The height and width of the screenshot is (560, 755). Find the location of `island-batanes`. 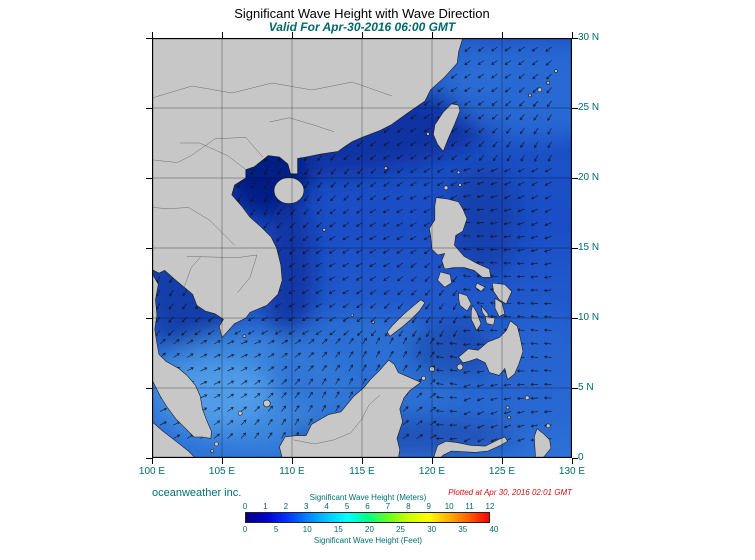

island-batanes is located at coordinates (458, 172).